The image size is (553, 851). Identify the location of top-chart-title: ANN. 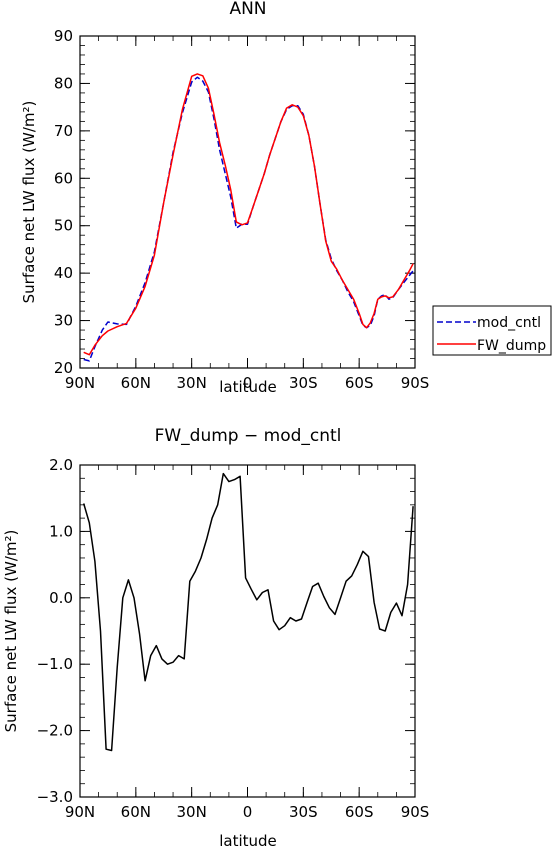
(247, 9).